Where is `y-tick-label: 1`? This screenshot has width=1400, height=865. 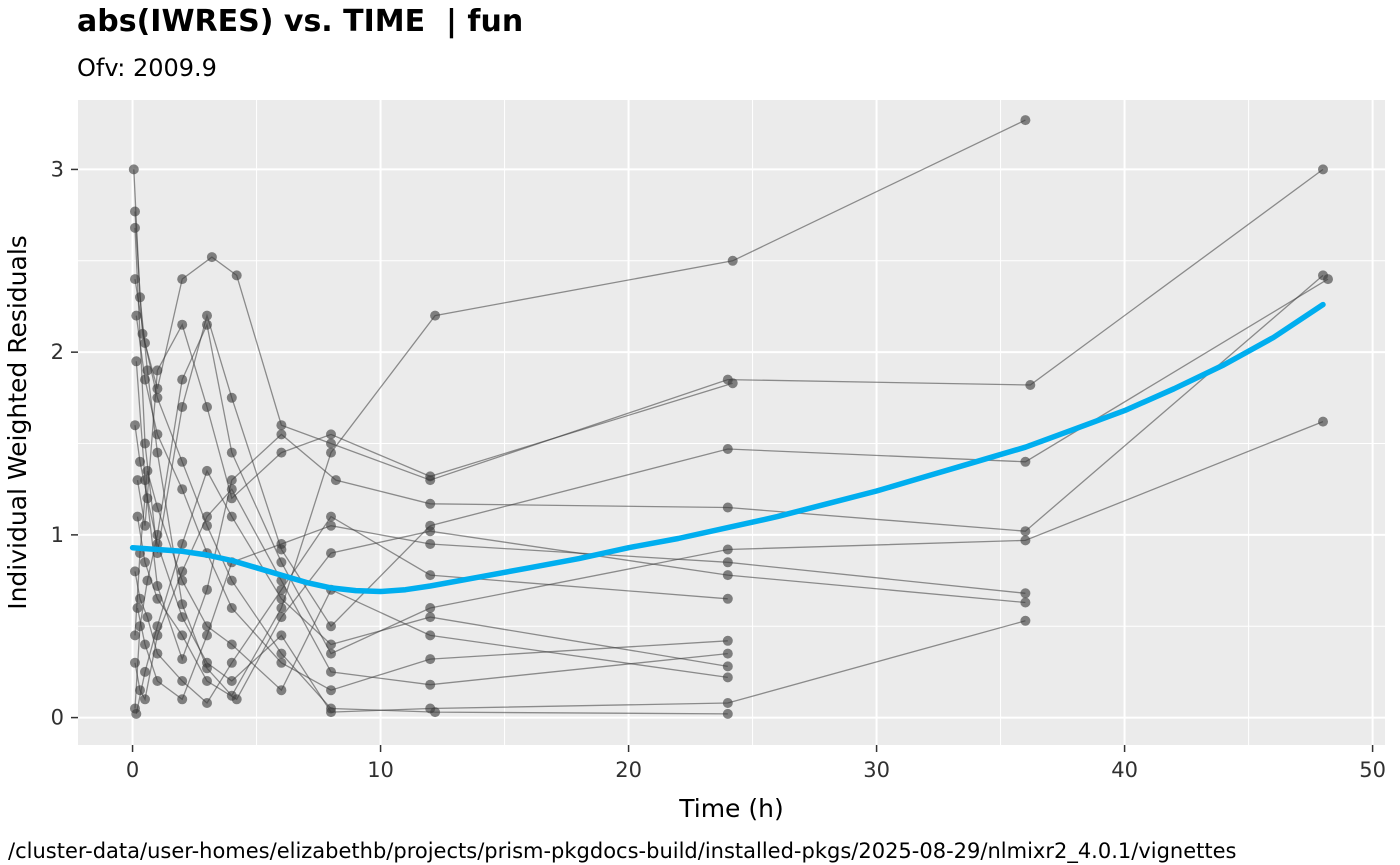
y-tick-label: 1 is located at coordinates (57, 535).